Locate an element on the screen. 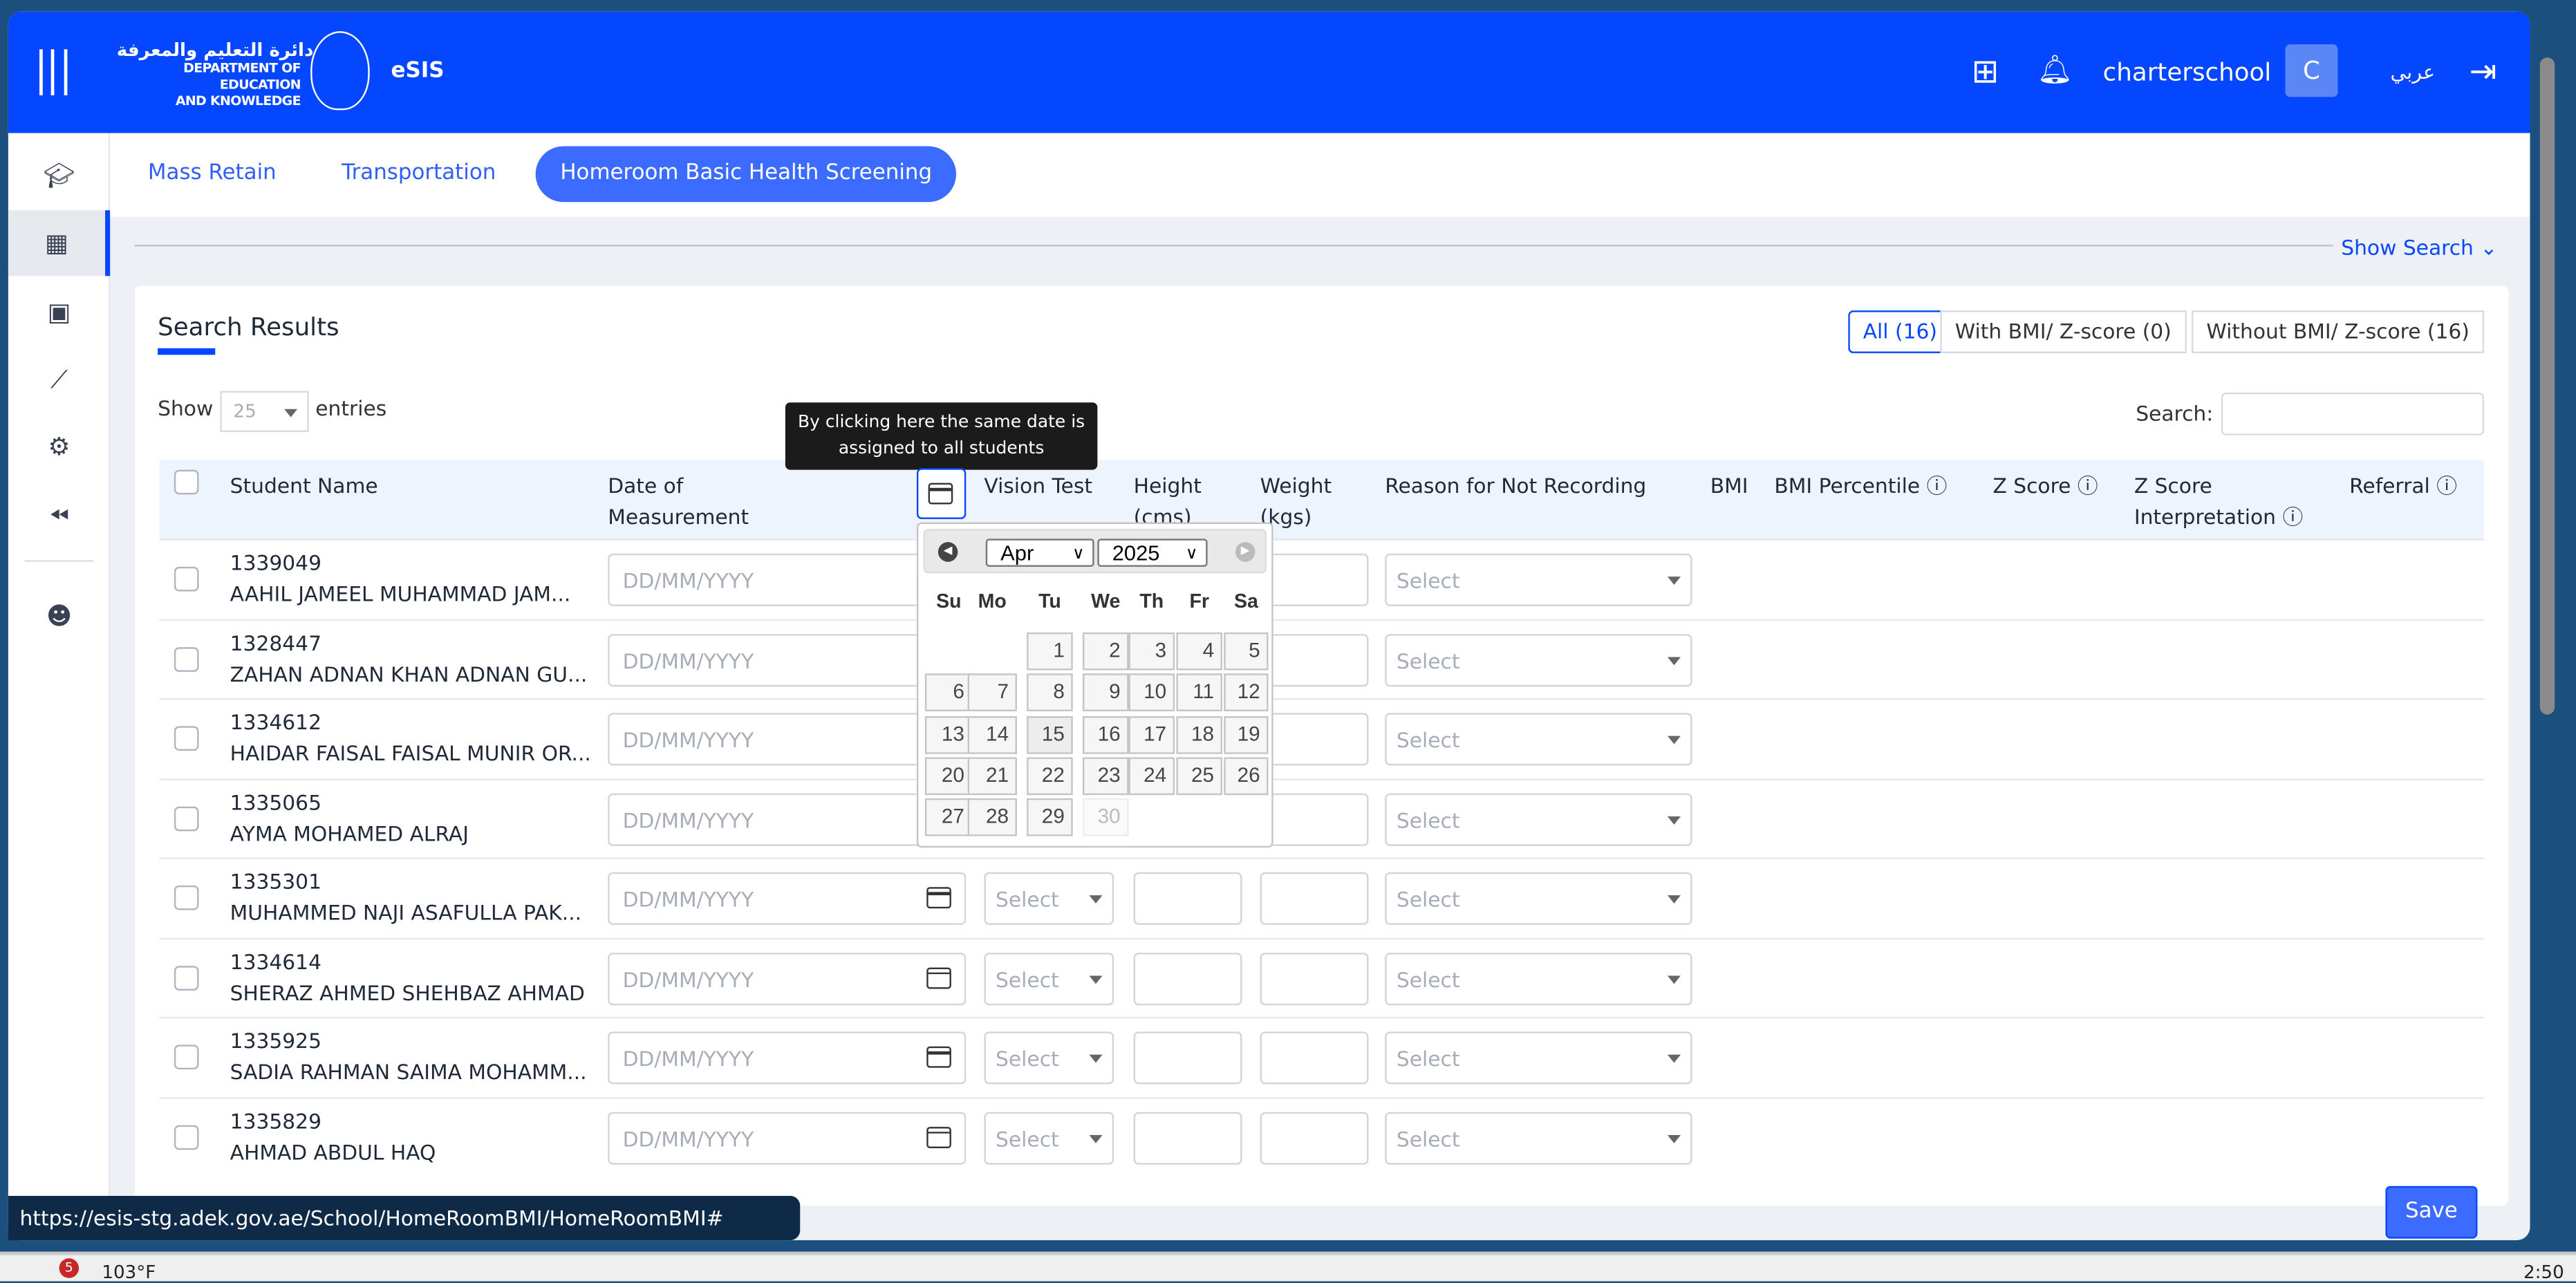  col-reason: Reason for Not Recording is located at coordinates (1516, 485).